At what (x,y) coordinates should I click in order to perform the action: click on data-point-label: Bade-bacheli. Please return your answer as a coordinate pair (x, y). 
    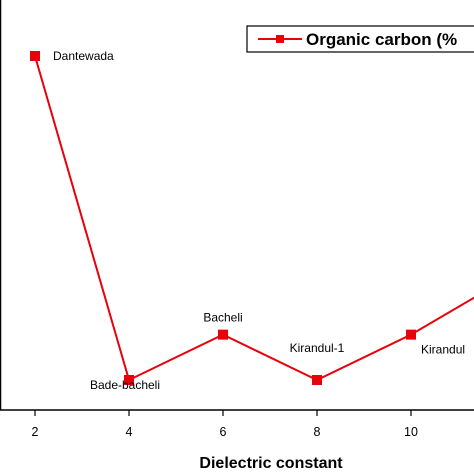
    Looking at the image, I should click on (125, 385).